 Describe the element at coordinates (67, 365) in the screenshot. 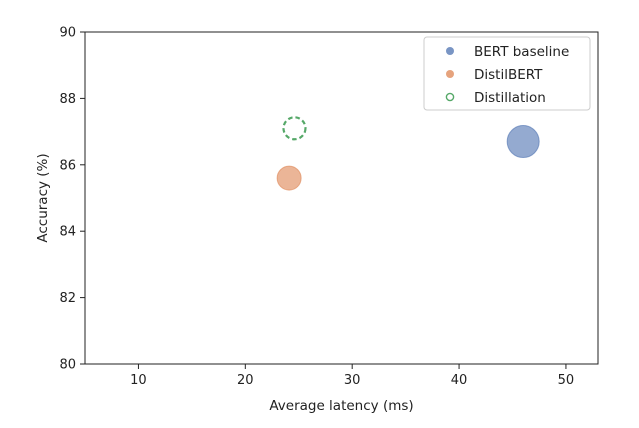

I see `y-tick-label: 80` at that location.